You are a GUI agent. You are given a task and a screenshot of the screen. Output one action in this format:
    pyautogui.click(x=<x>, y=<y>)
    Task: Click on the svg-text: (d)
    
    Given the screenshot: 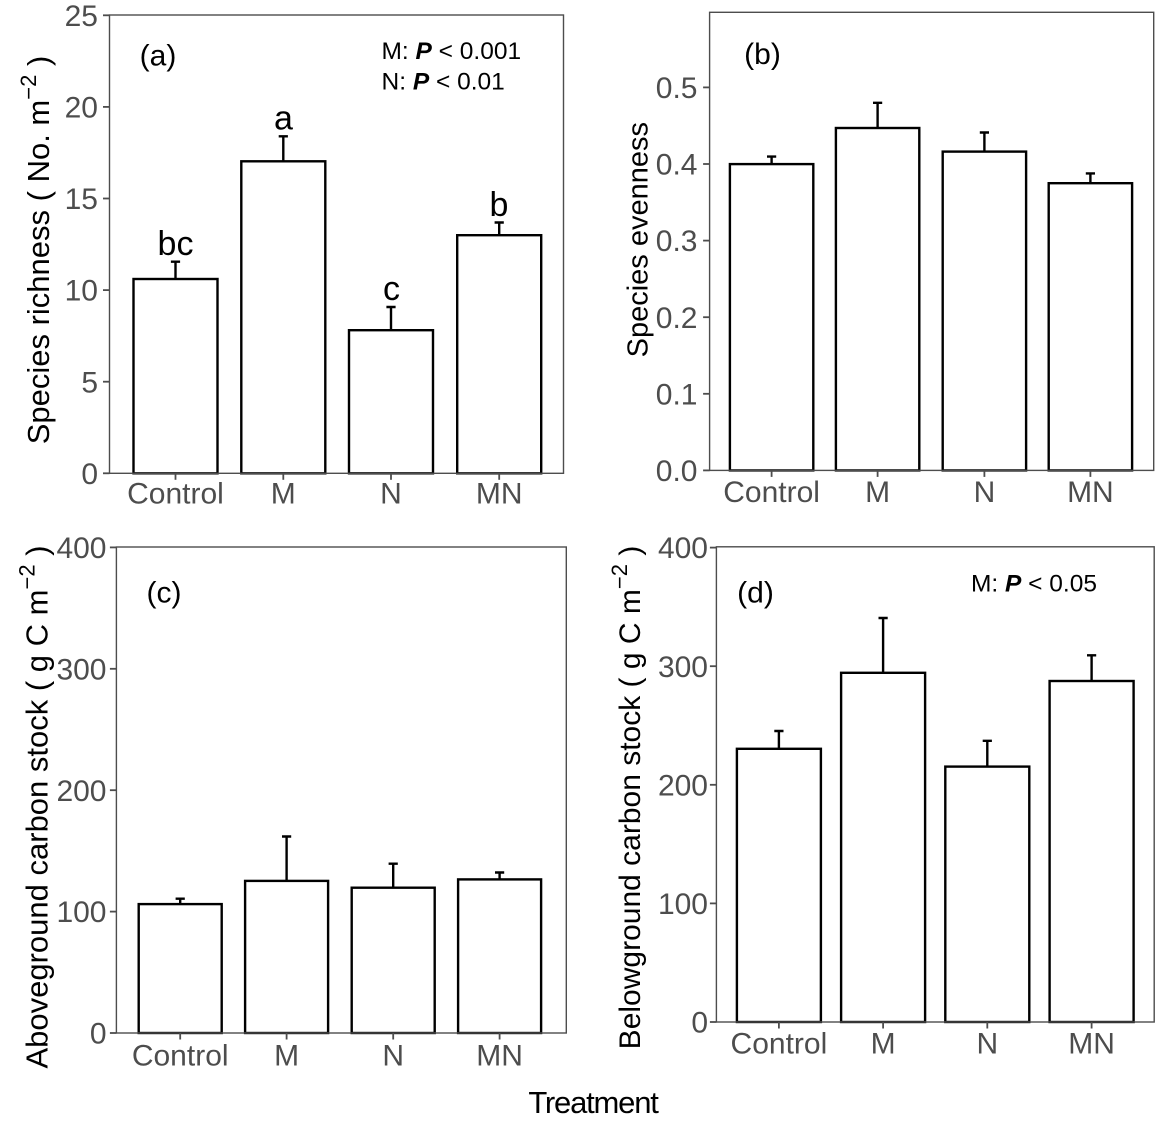 What is the action you would take?
    pyautogui.click(x=755, y=593)
    